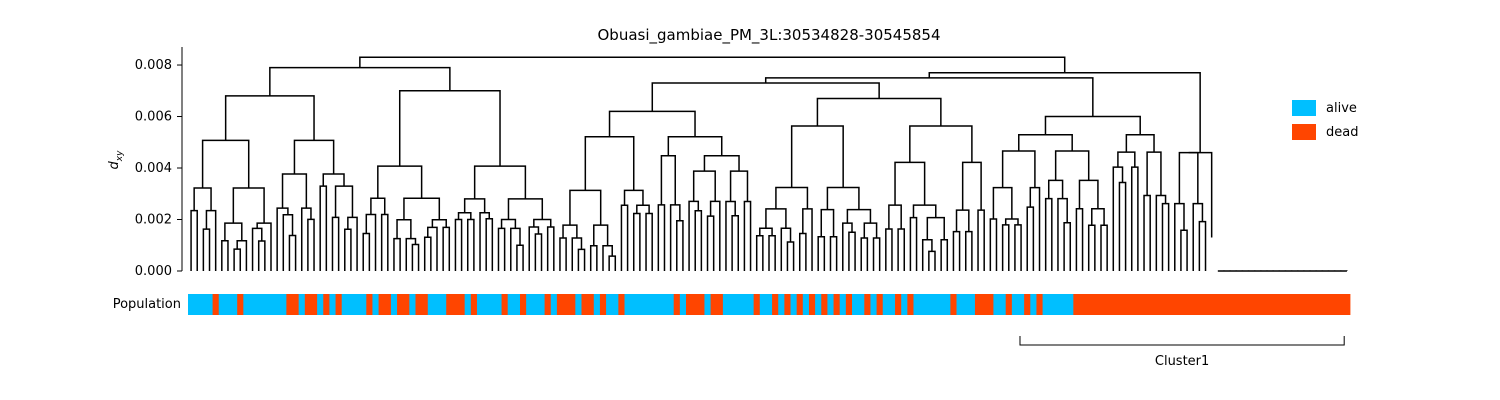 Image resolution: width=1500 pixels, height=400 pixels. I want to click on legend-swatch-alive, so click(1304, 108).